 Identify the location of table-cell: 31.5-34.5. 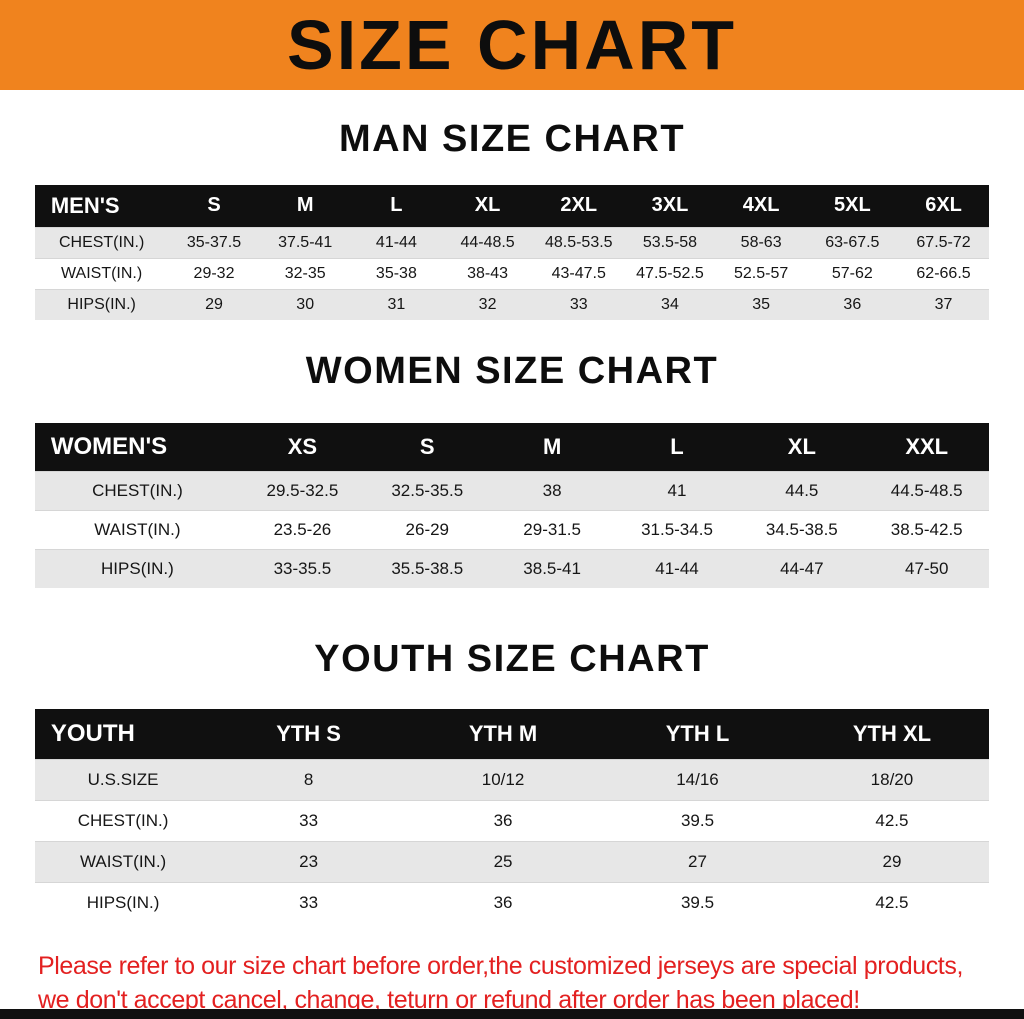
(677, 529).